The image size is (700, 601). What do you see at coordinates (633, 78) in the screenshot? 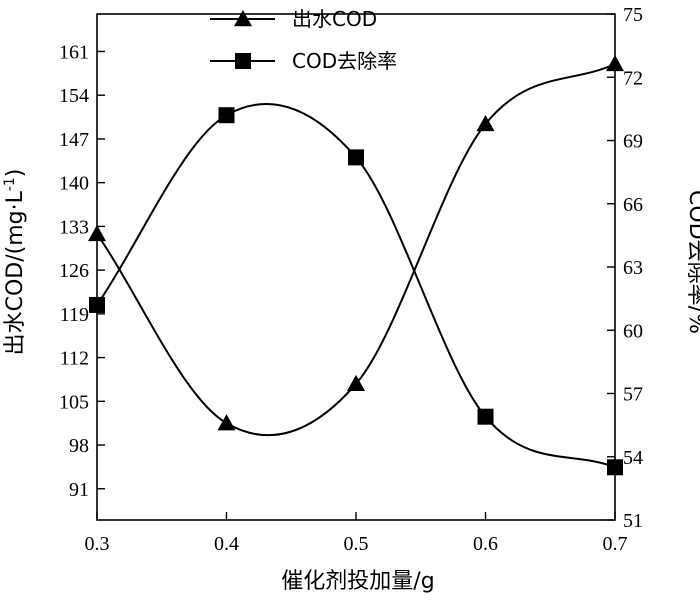
I see `right-y-tick-label: 72` at bounding box center [633, 78].